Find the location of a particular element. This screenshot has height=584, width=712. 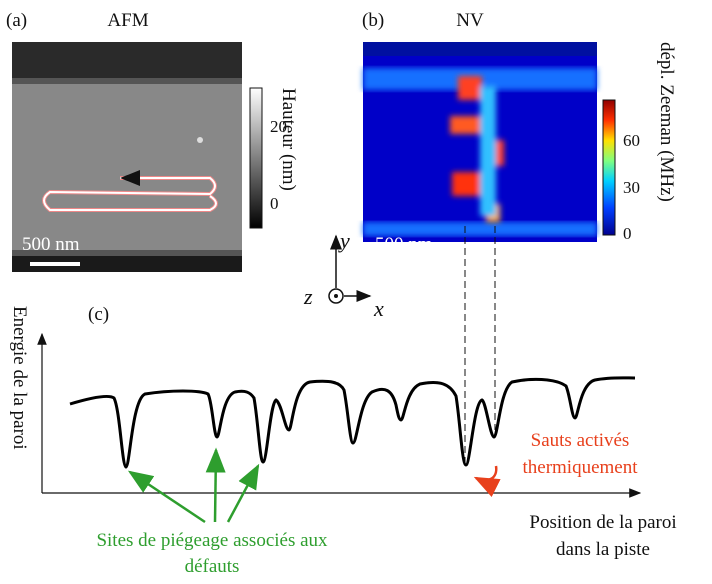

panel-title: NV is located at coordinates (470, 20).